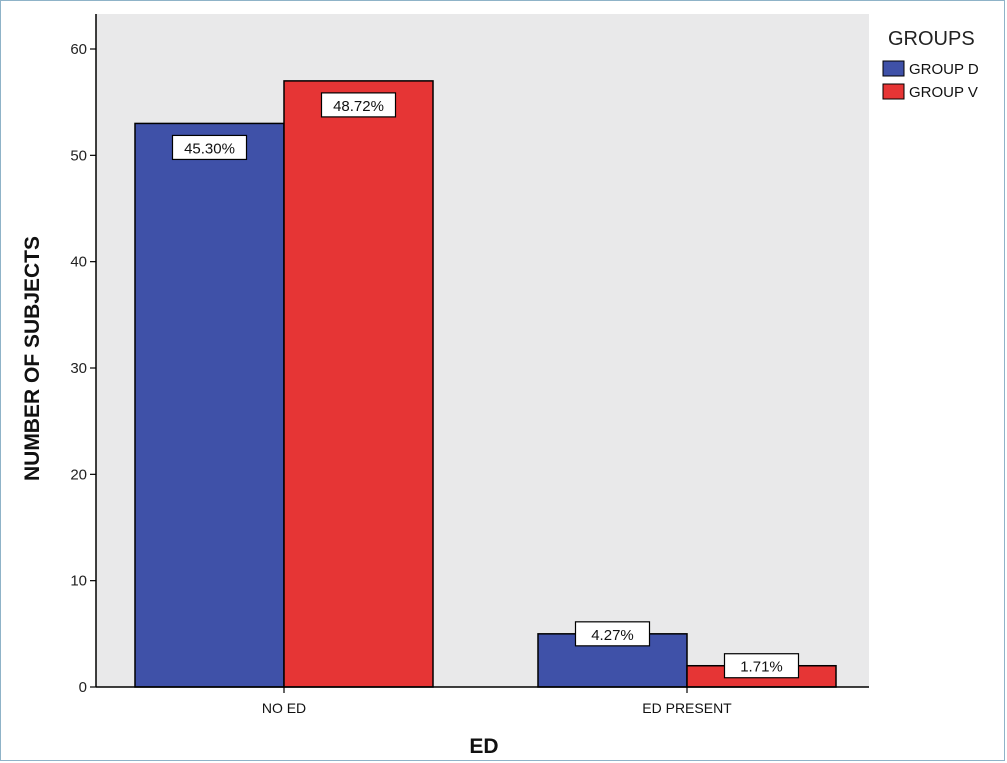 The height and width of the screenshot is (763, 1007). What do you see at coordinates (944, 69) in the screenshot?
I see `legend-label: GROUP D` at bounding box center [944, 69].